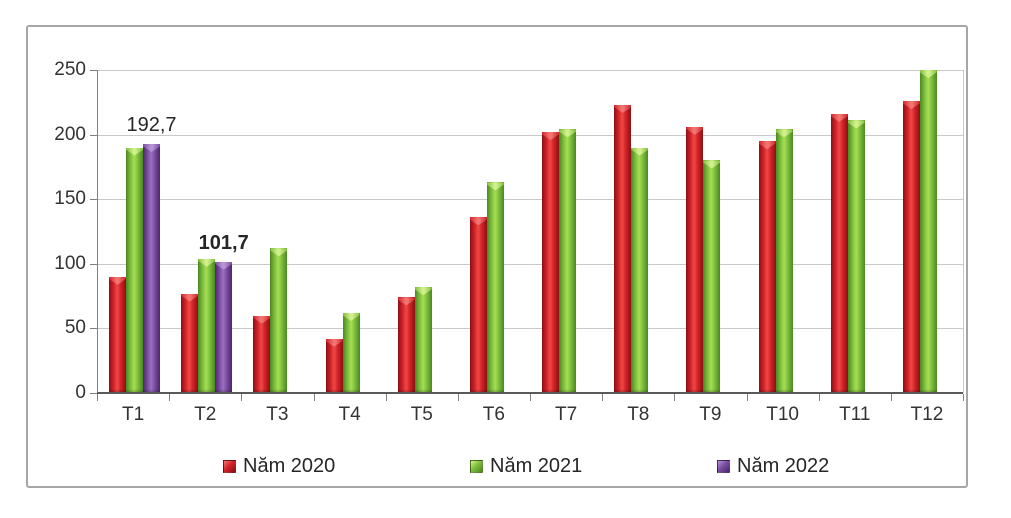 This screenshot has height=518, width=1011. What do you see at coordinates (151, 125) in the screenshot?
I see `data-label-0: 192,7` at bounding box center [151, 125].